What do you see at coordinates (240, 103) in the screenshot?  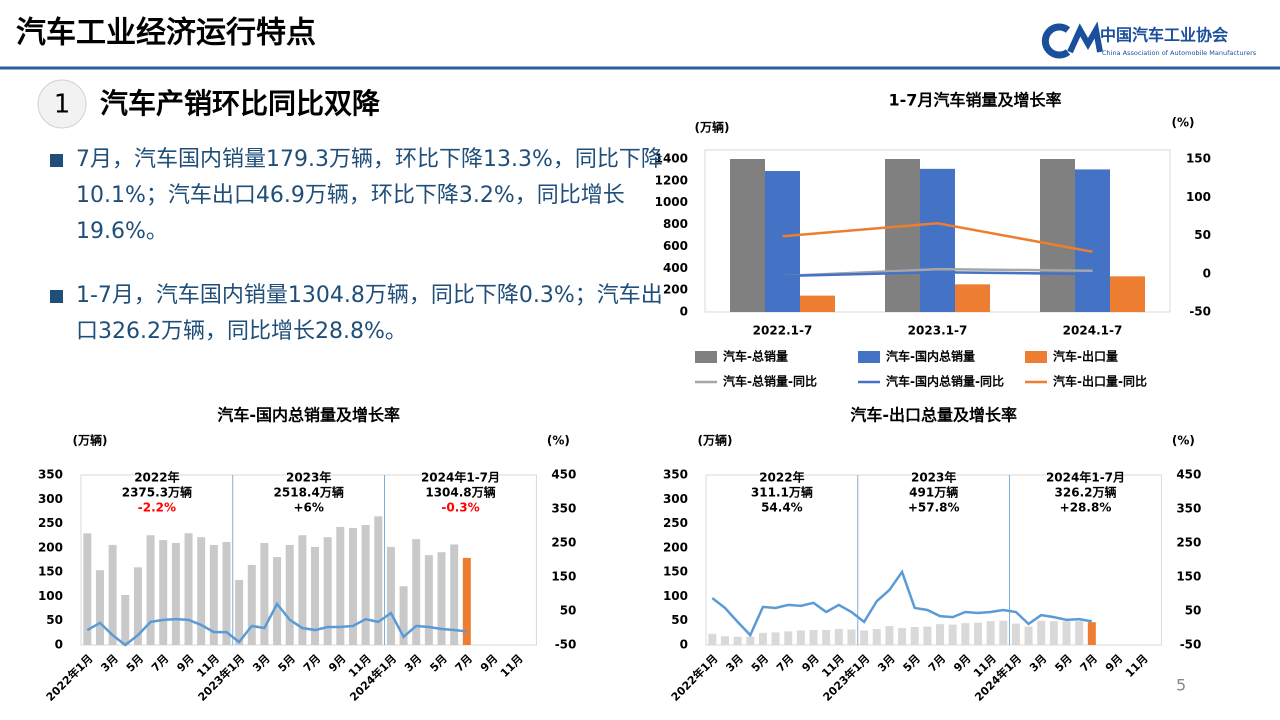 I see `section-title: 汽车产销环比同比双降` at bounding box center [240, 103].